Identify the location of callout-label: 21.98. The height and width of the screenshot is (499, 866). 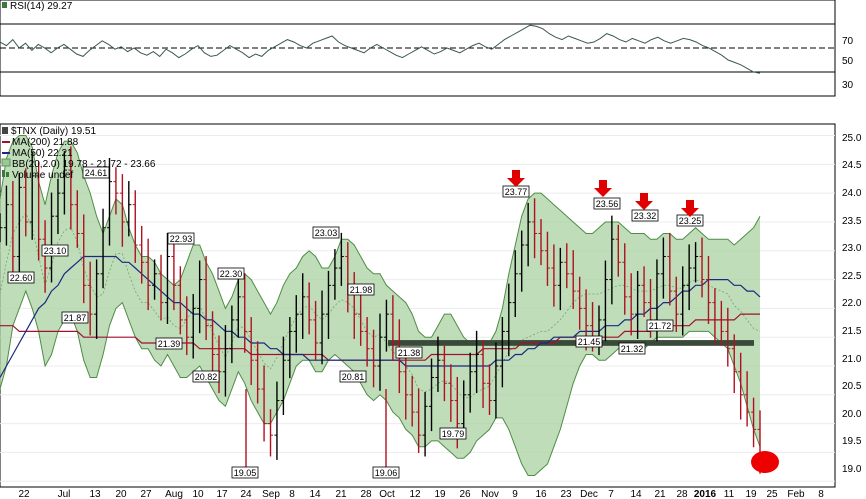
(361, 290).